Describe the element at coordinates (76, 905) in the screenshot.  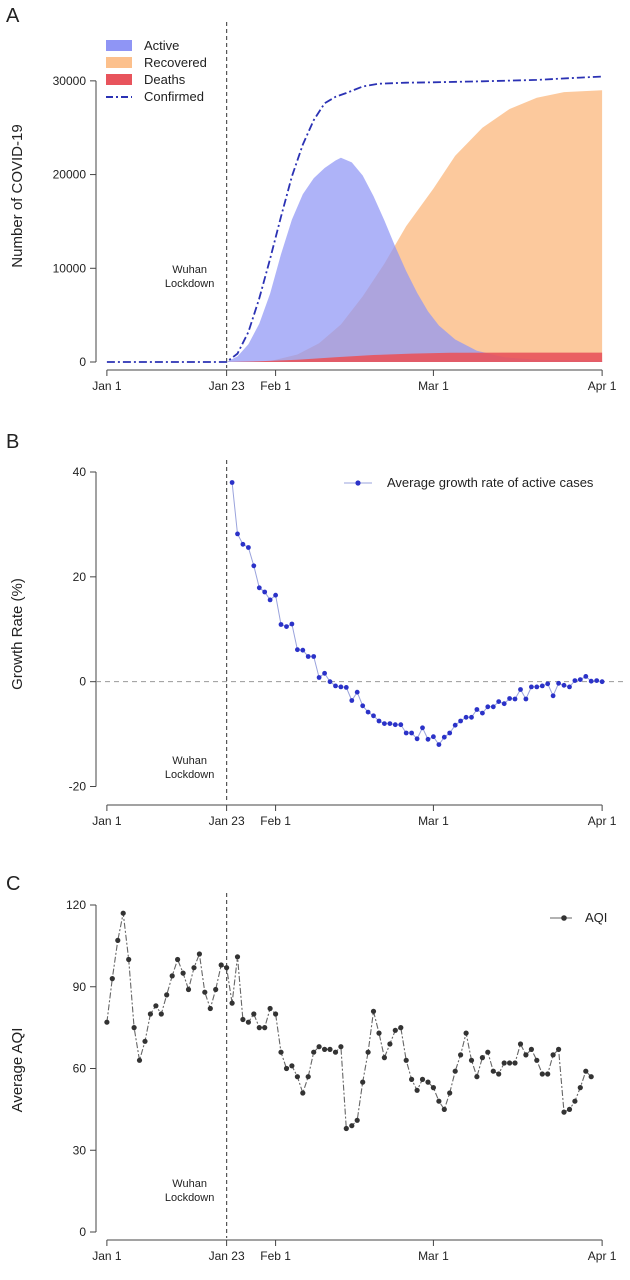
I see `y-tick-label: 120` at that location.